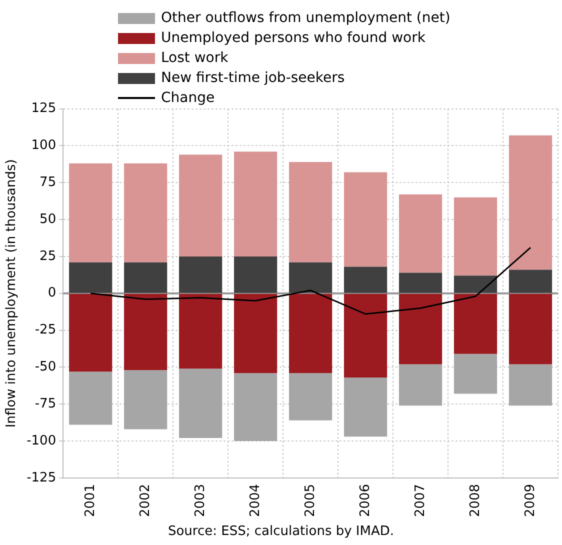 The width and height of the screenshot is (562, 545). I want to click on x-tick-label: 2004, so click(255, 501).